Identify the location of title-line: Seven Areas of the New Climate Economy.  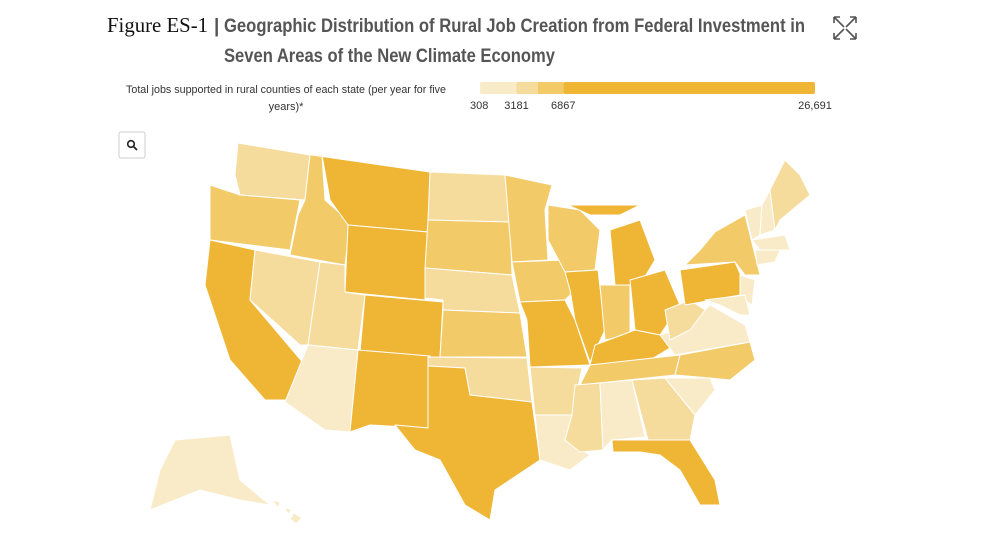
(389, 56).